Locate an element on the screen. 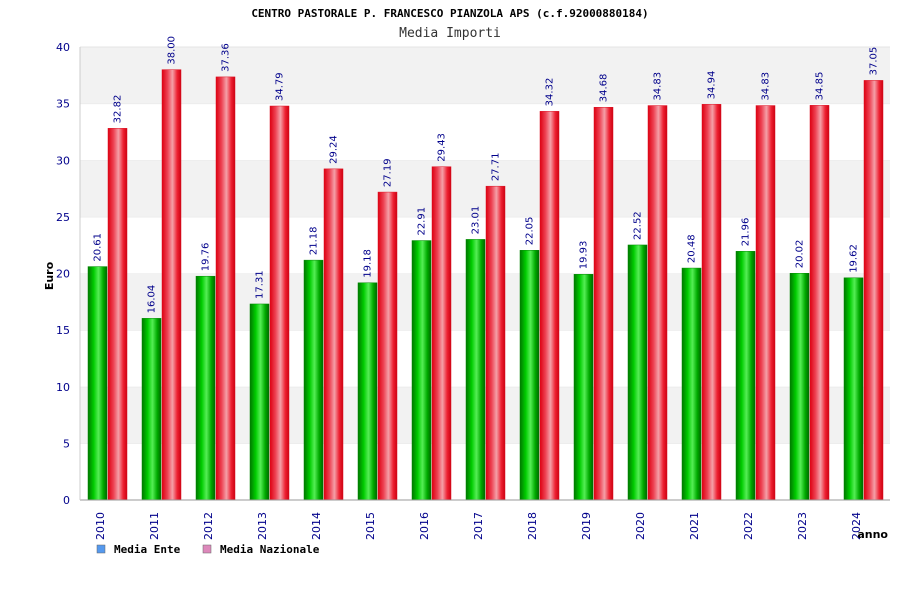 This screenshot has height=600, width=900. legend-swatch-media-ente is located at coordinates (101, 549).